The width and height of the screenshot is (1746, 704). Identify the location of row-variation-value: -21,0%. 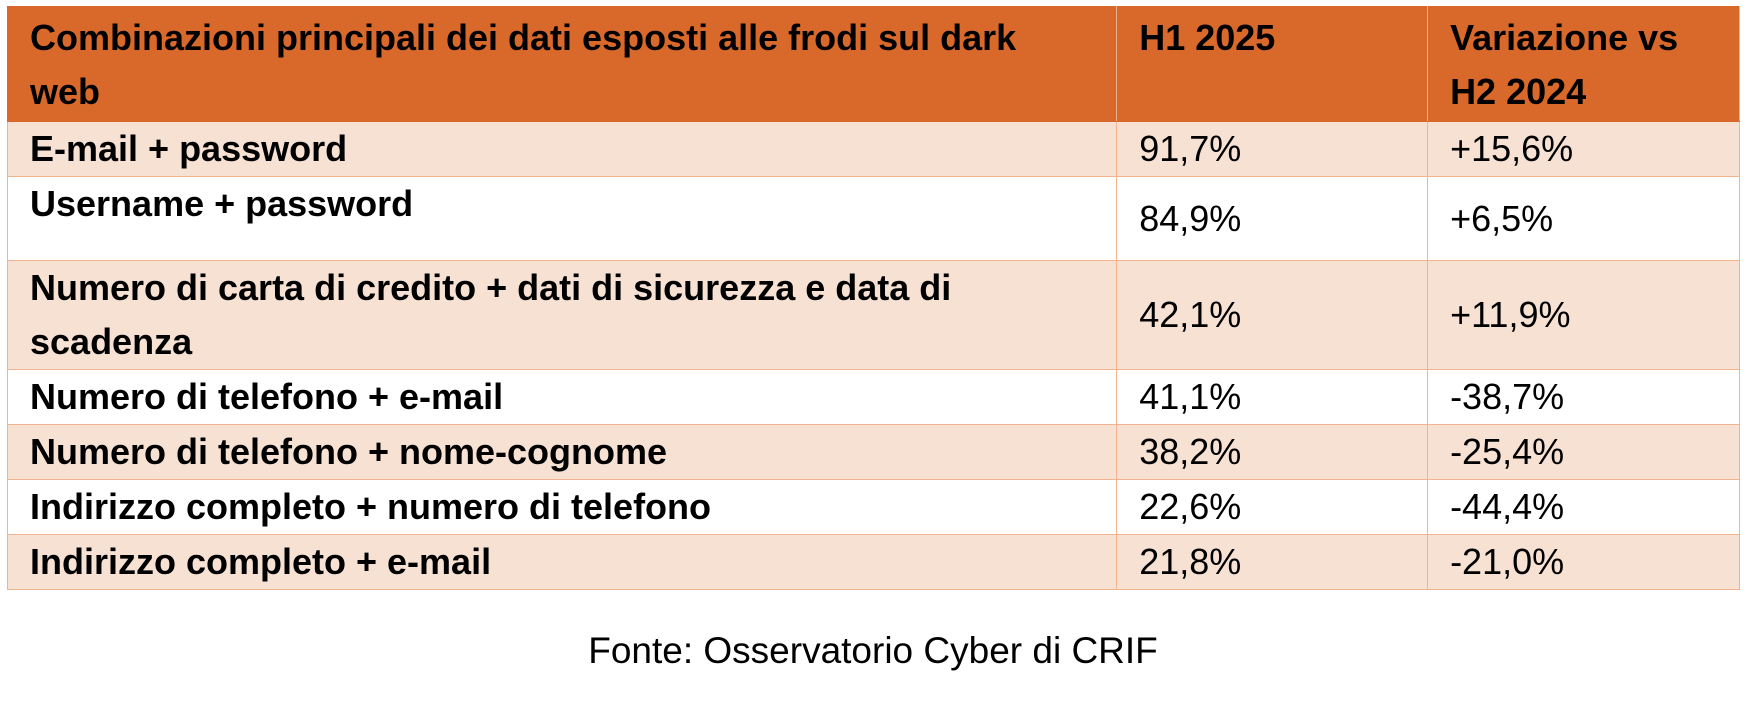
(1583, 562).